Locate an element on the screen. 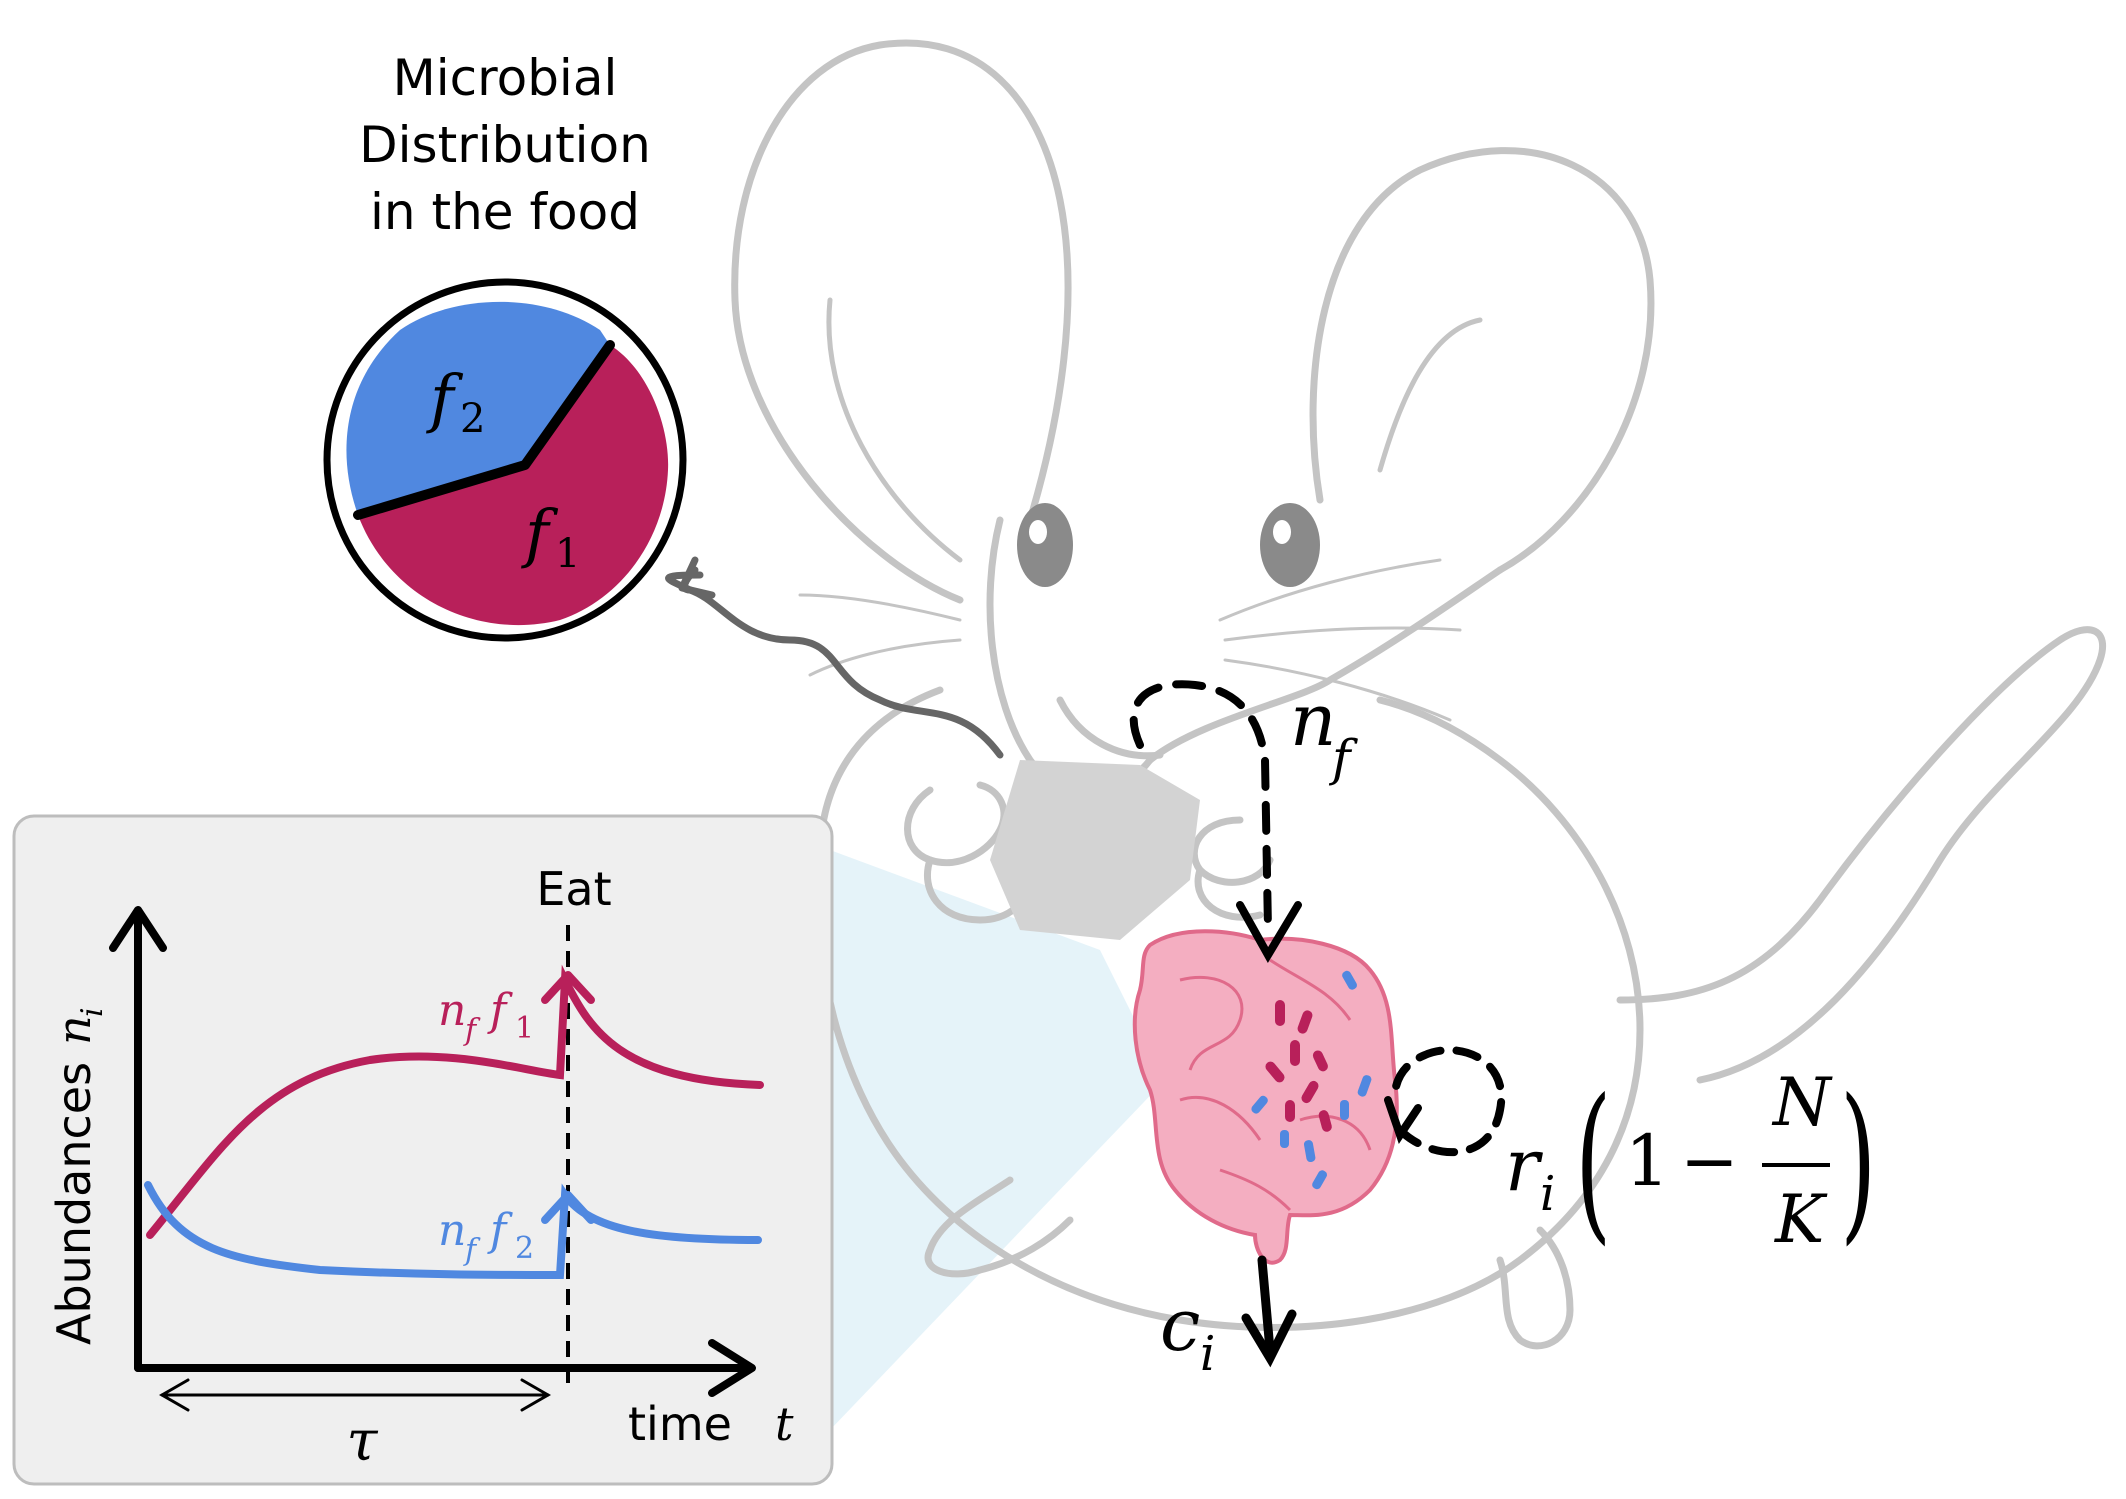 The image size is (2126, 1499). paren-left: ( is located at coordinates (1593, 1162).